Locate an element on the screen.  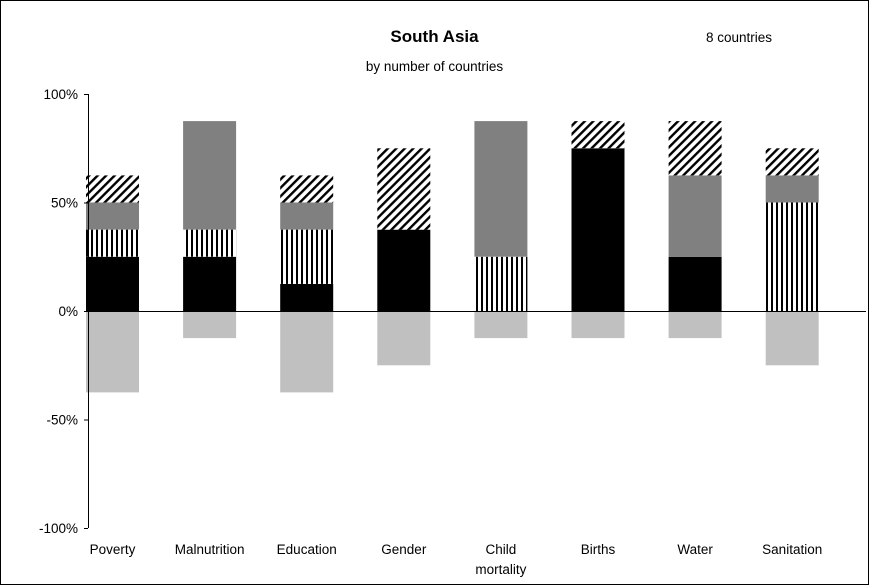
x-tick-label: Poverty is located at coordinates (113, 549).